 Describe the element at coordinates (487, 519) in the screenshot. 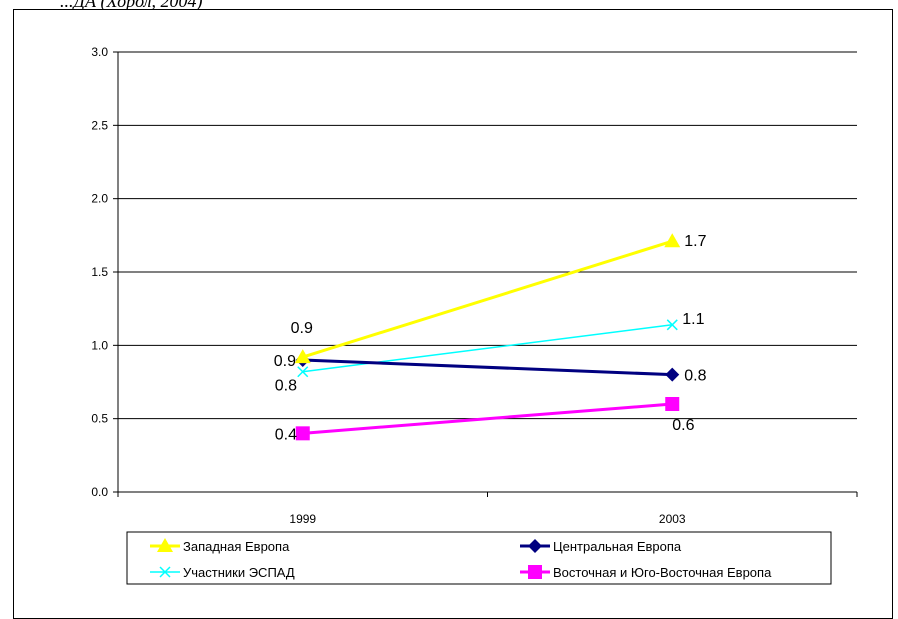

I see `x-tick-labels: 1999 2003` at that location.